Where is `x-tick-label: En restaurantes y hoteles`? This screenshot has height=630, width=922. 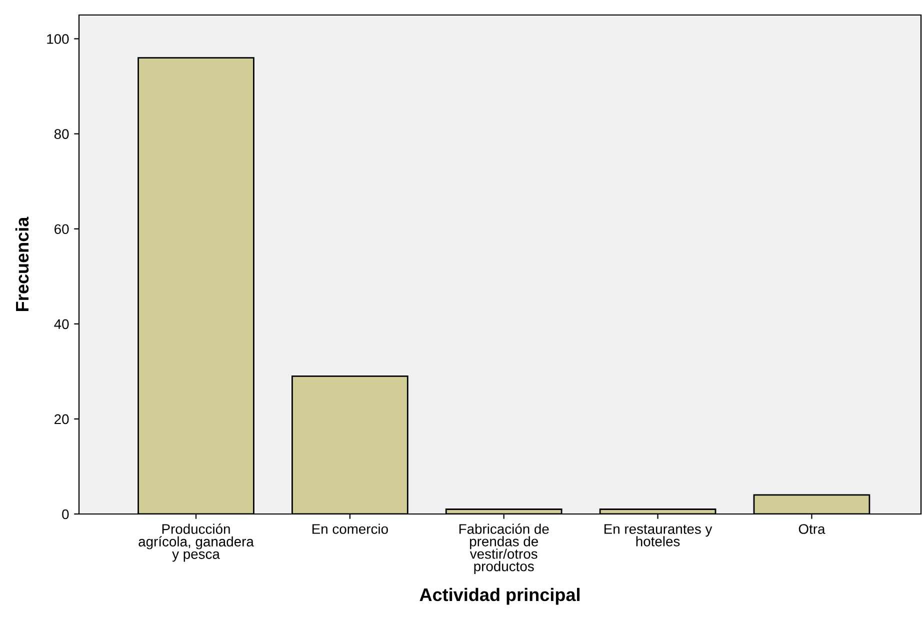
x-tick-label: En restaurantes y hoteles is located at coordinates (658, 535).